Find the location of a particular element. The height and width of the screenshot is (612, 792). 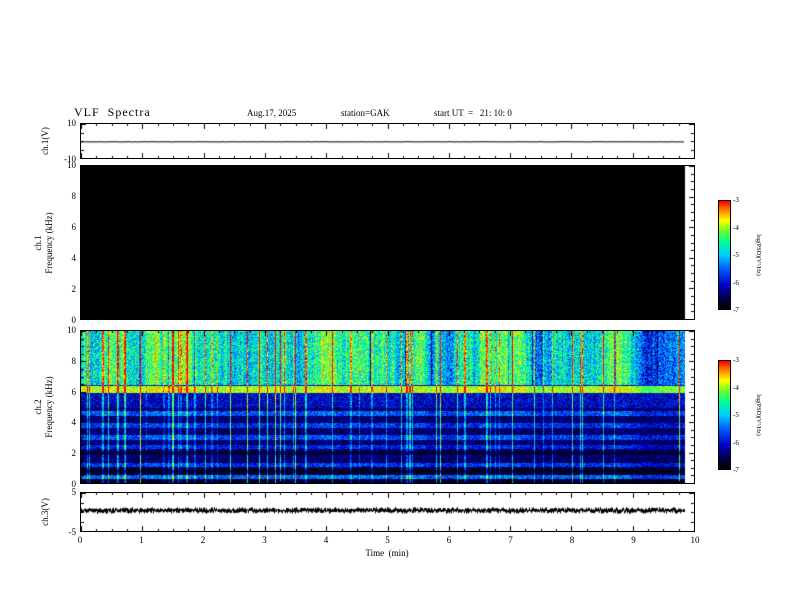

ch1-colorbar is located at coordinates (724, 255).